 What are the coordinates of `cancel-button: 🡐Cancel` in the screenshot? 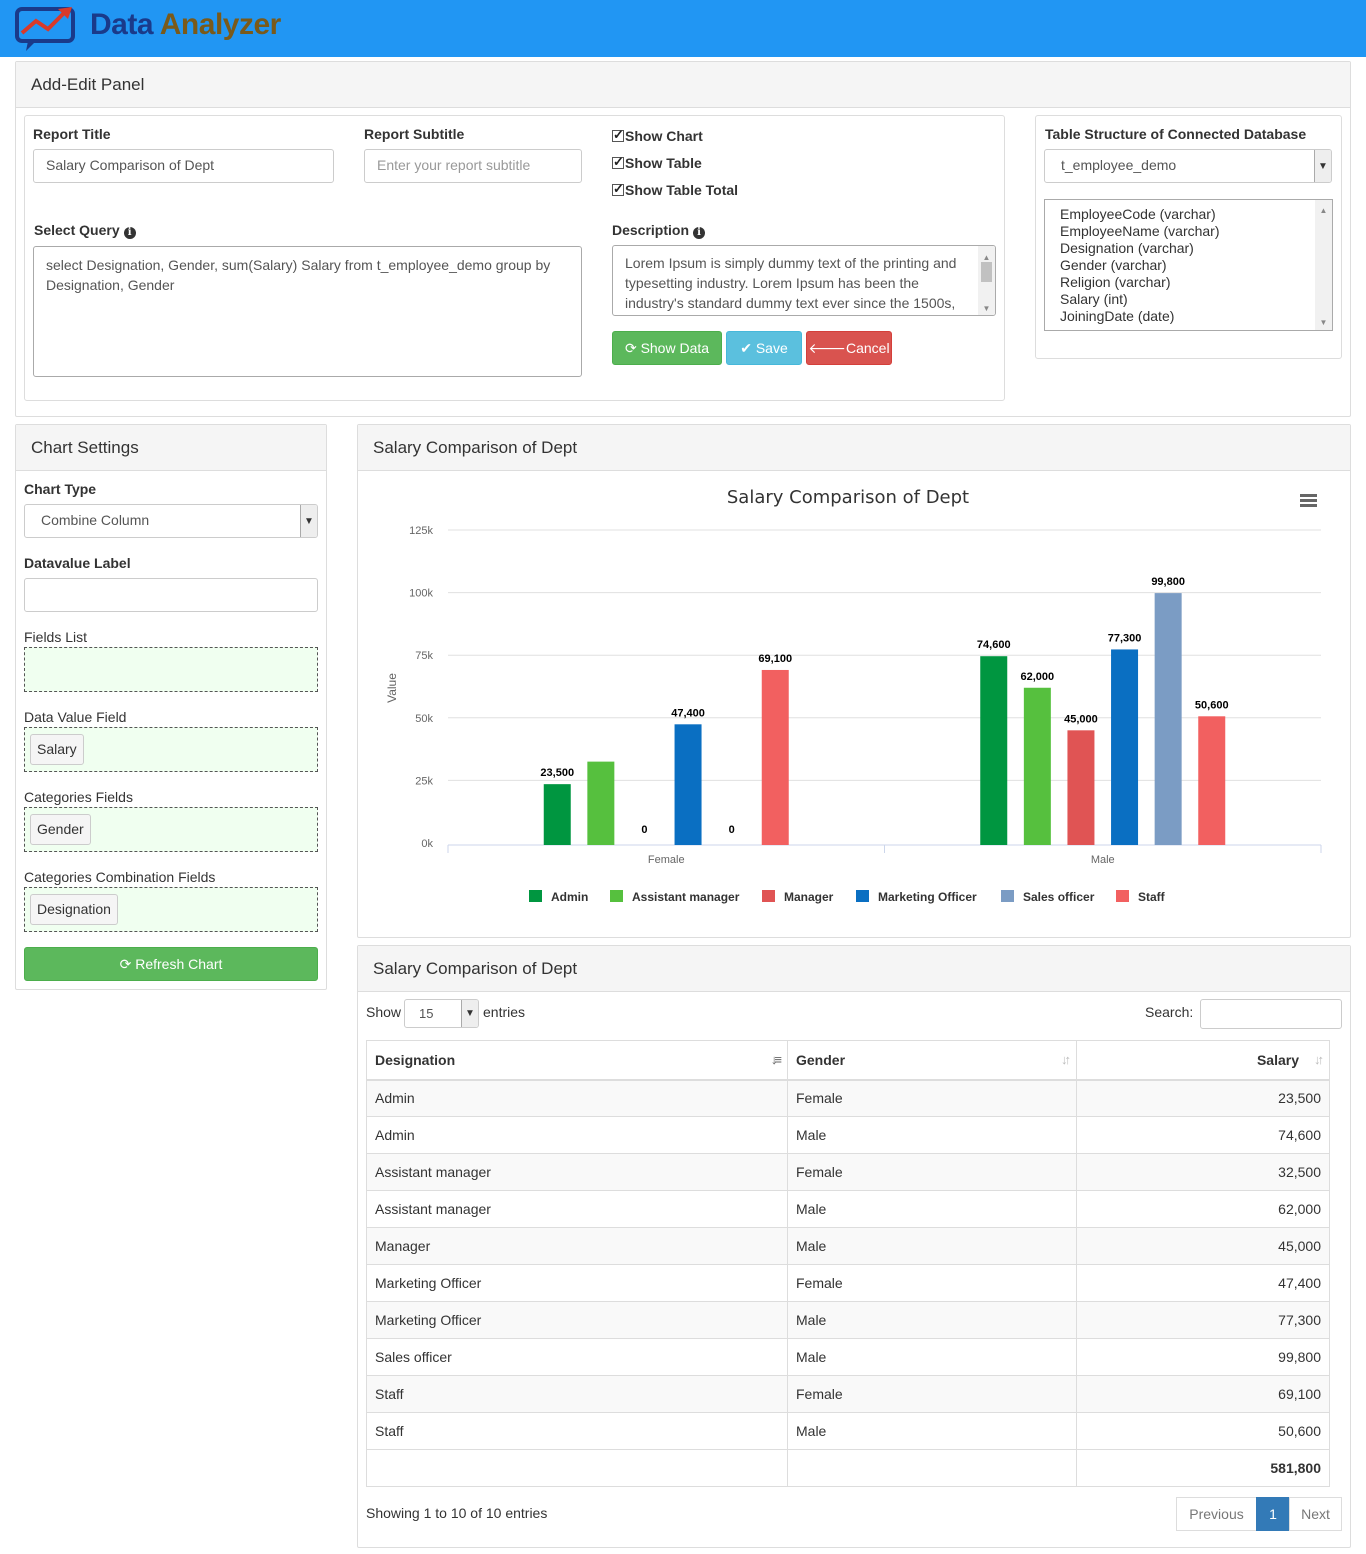 It's located at (849, 348).